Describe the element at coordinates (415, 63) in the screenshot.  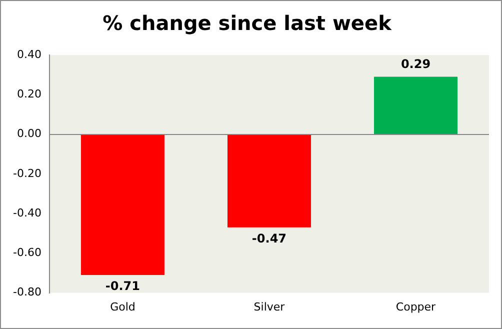
I see `data-label: 0.29` at that location.